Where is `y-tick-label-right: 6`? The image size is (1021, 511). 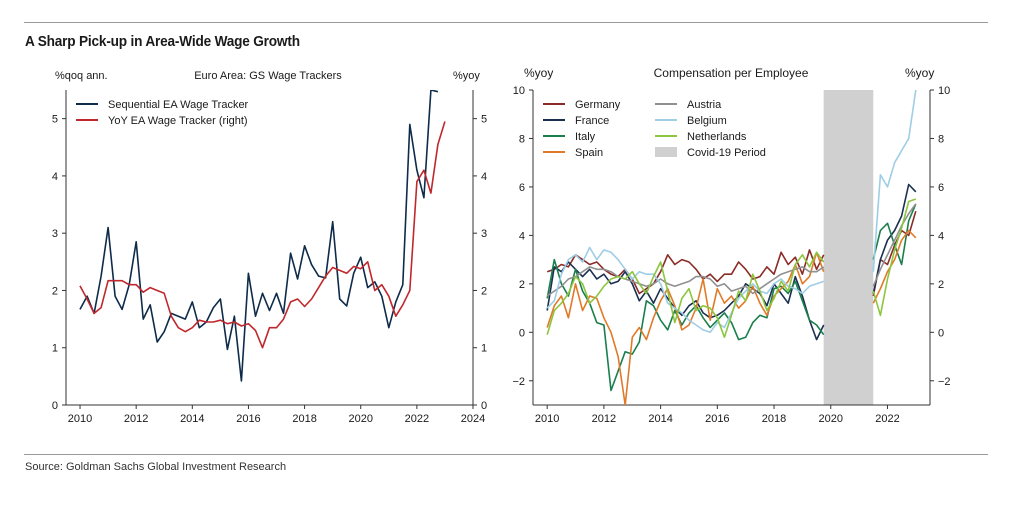 y-tick-label-right: 6 is located at coordinates (941, 188).